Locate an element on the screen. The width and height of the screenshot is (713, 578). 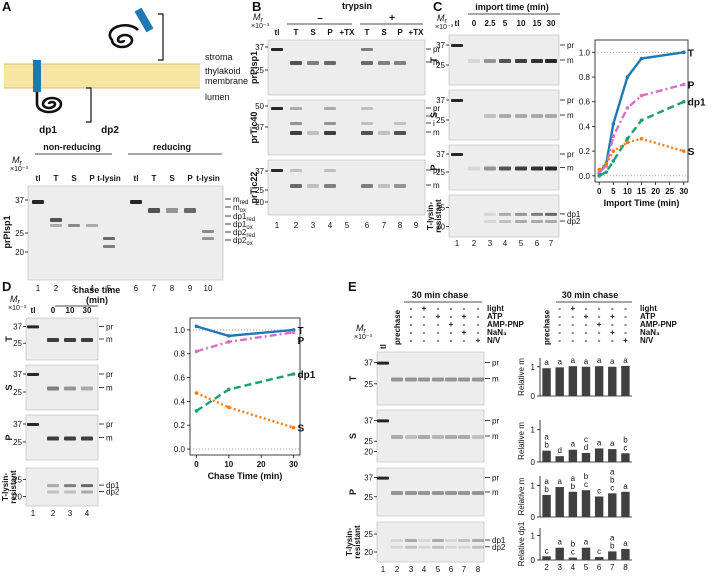
blot-label: T-lysin- is located at coordinates (5, 487).